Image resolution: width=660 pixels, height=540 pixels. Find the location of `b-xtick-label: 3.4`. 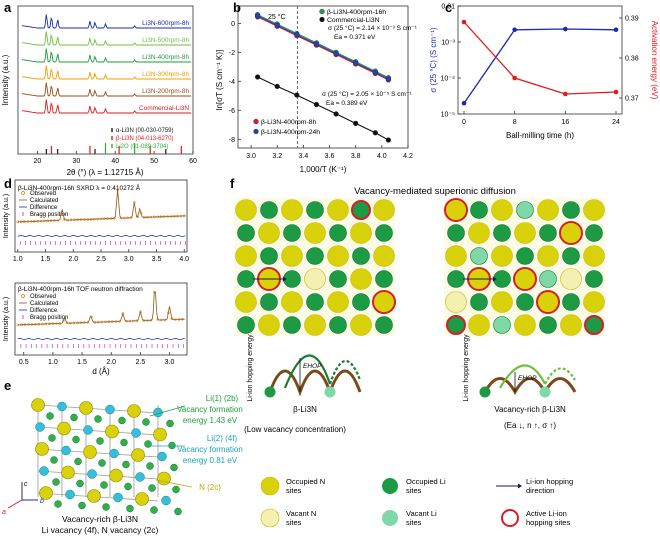

b-xtick-label: 3.4 is located at coordinates (304, 156).